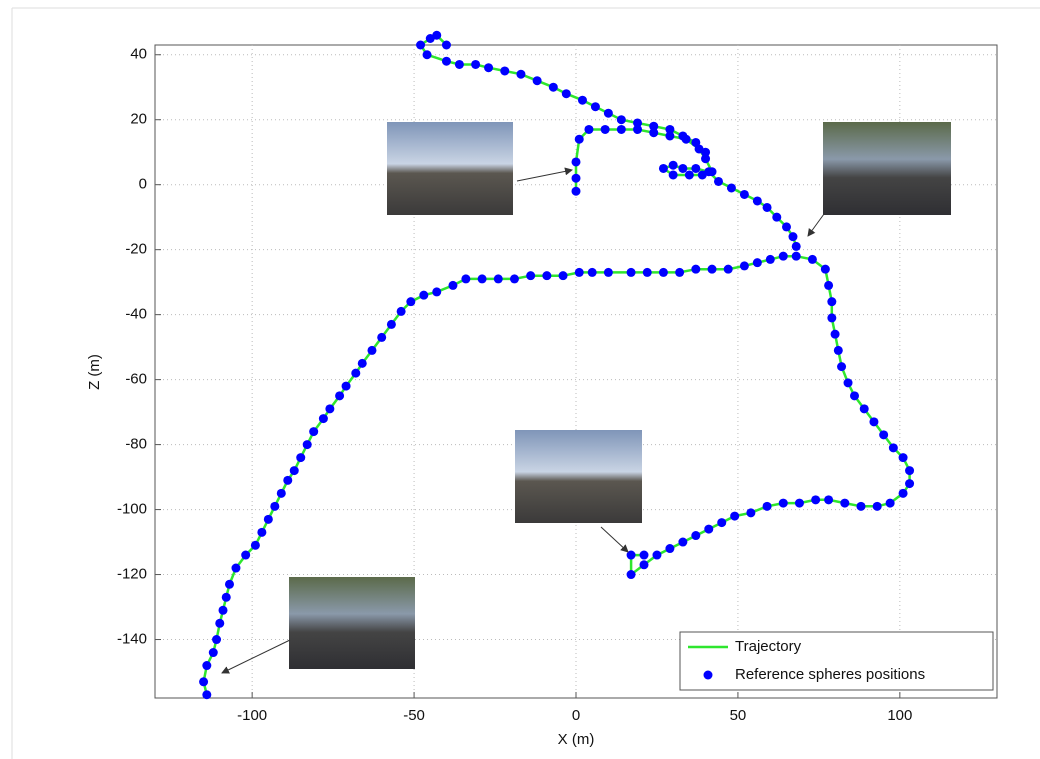  Describe the element at coordinates (414, 715) in the screenshot. I see `x-tick-label: -50` at that location.